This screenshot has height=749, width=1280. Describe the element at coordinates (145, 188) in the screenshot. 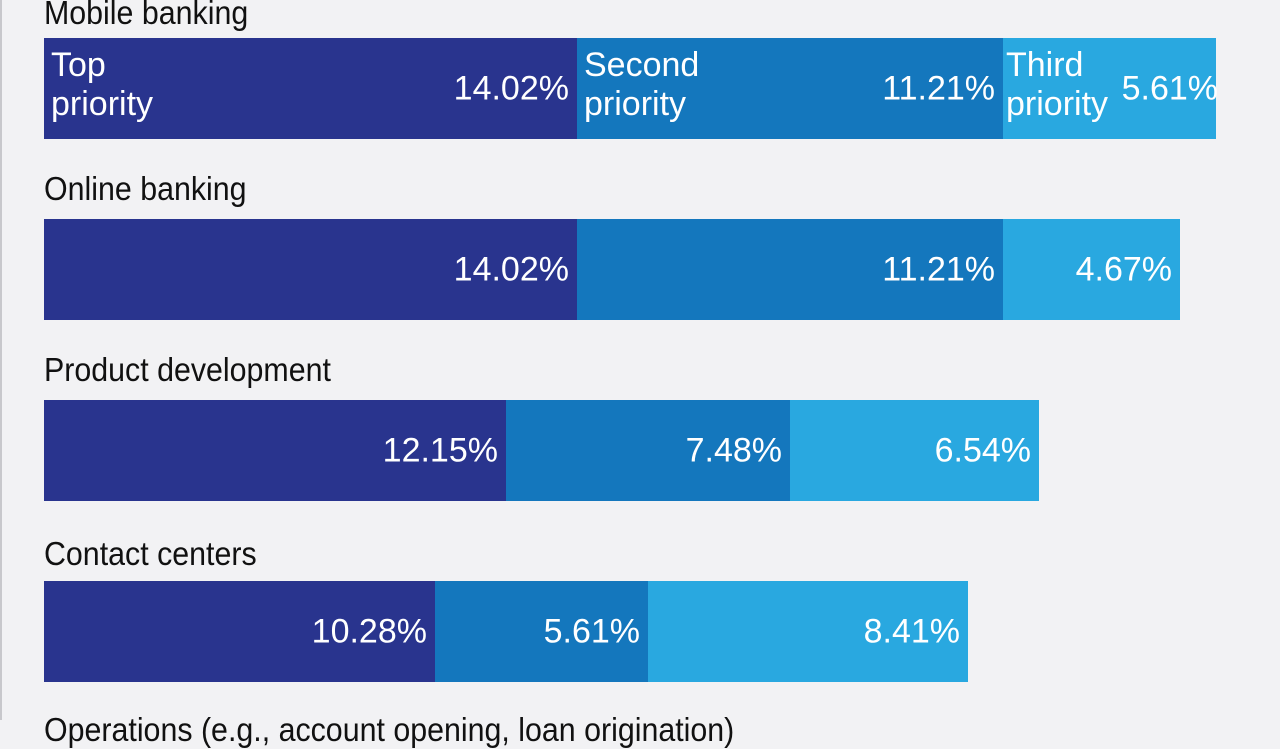

I see `category-label: Online banking` at that location.